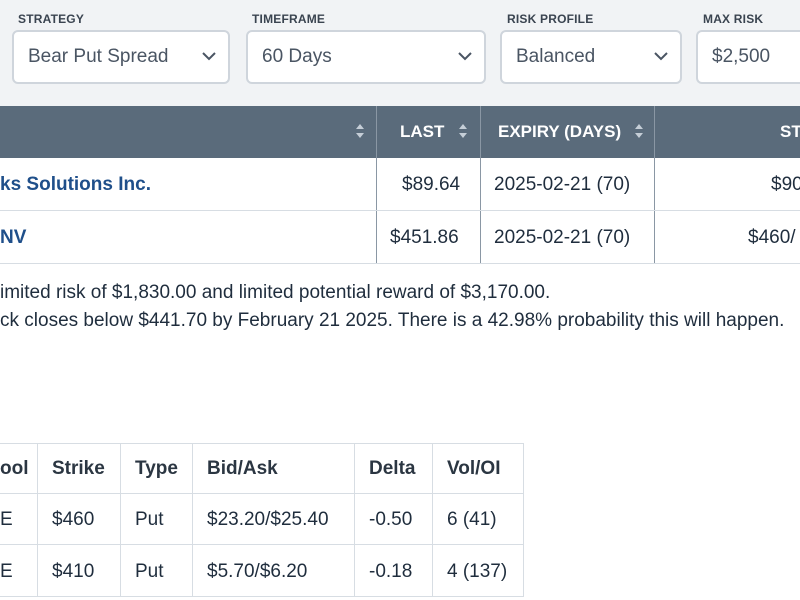  What do you see at coordinates (790, 131) in the screenshot?
I see `column-header-strikes-label: ST` at bounding box center [790, 131].